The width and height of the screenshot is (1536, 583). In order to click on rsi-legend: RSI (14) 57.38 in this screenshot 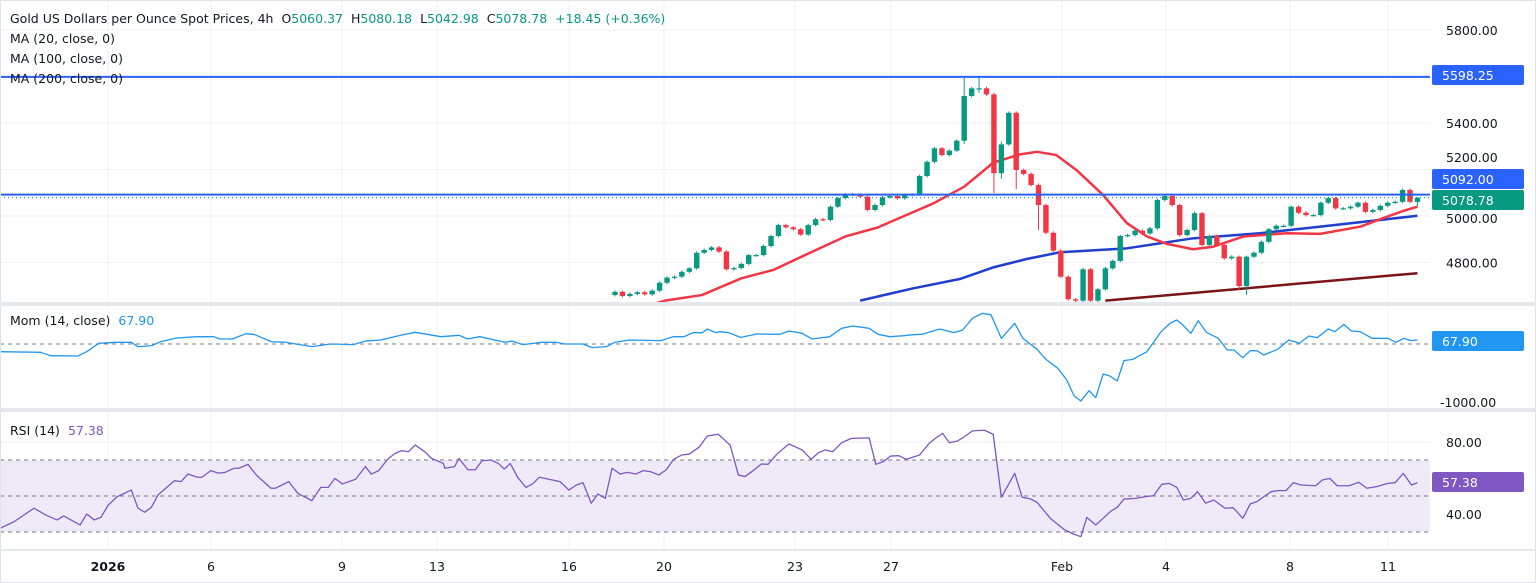, I will do `click(59, 430)`.